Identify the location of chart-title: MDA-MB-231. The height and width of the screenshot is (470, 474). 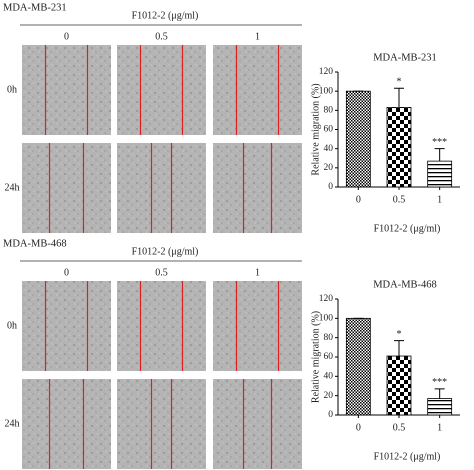
(405, 57).